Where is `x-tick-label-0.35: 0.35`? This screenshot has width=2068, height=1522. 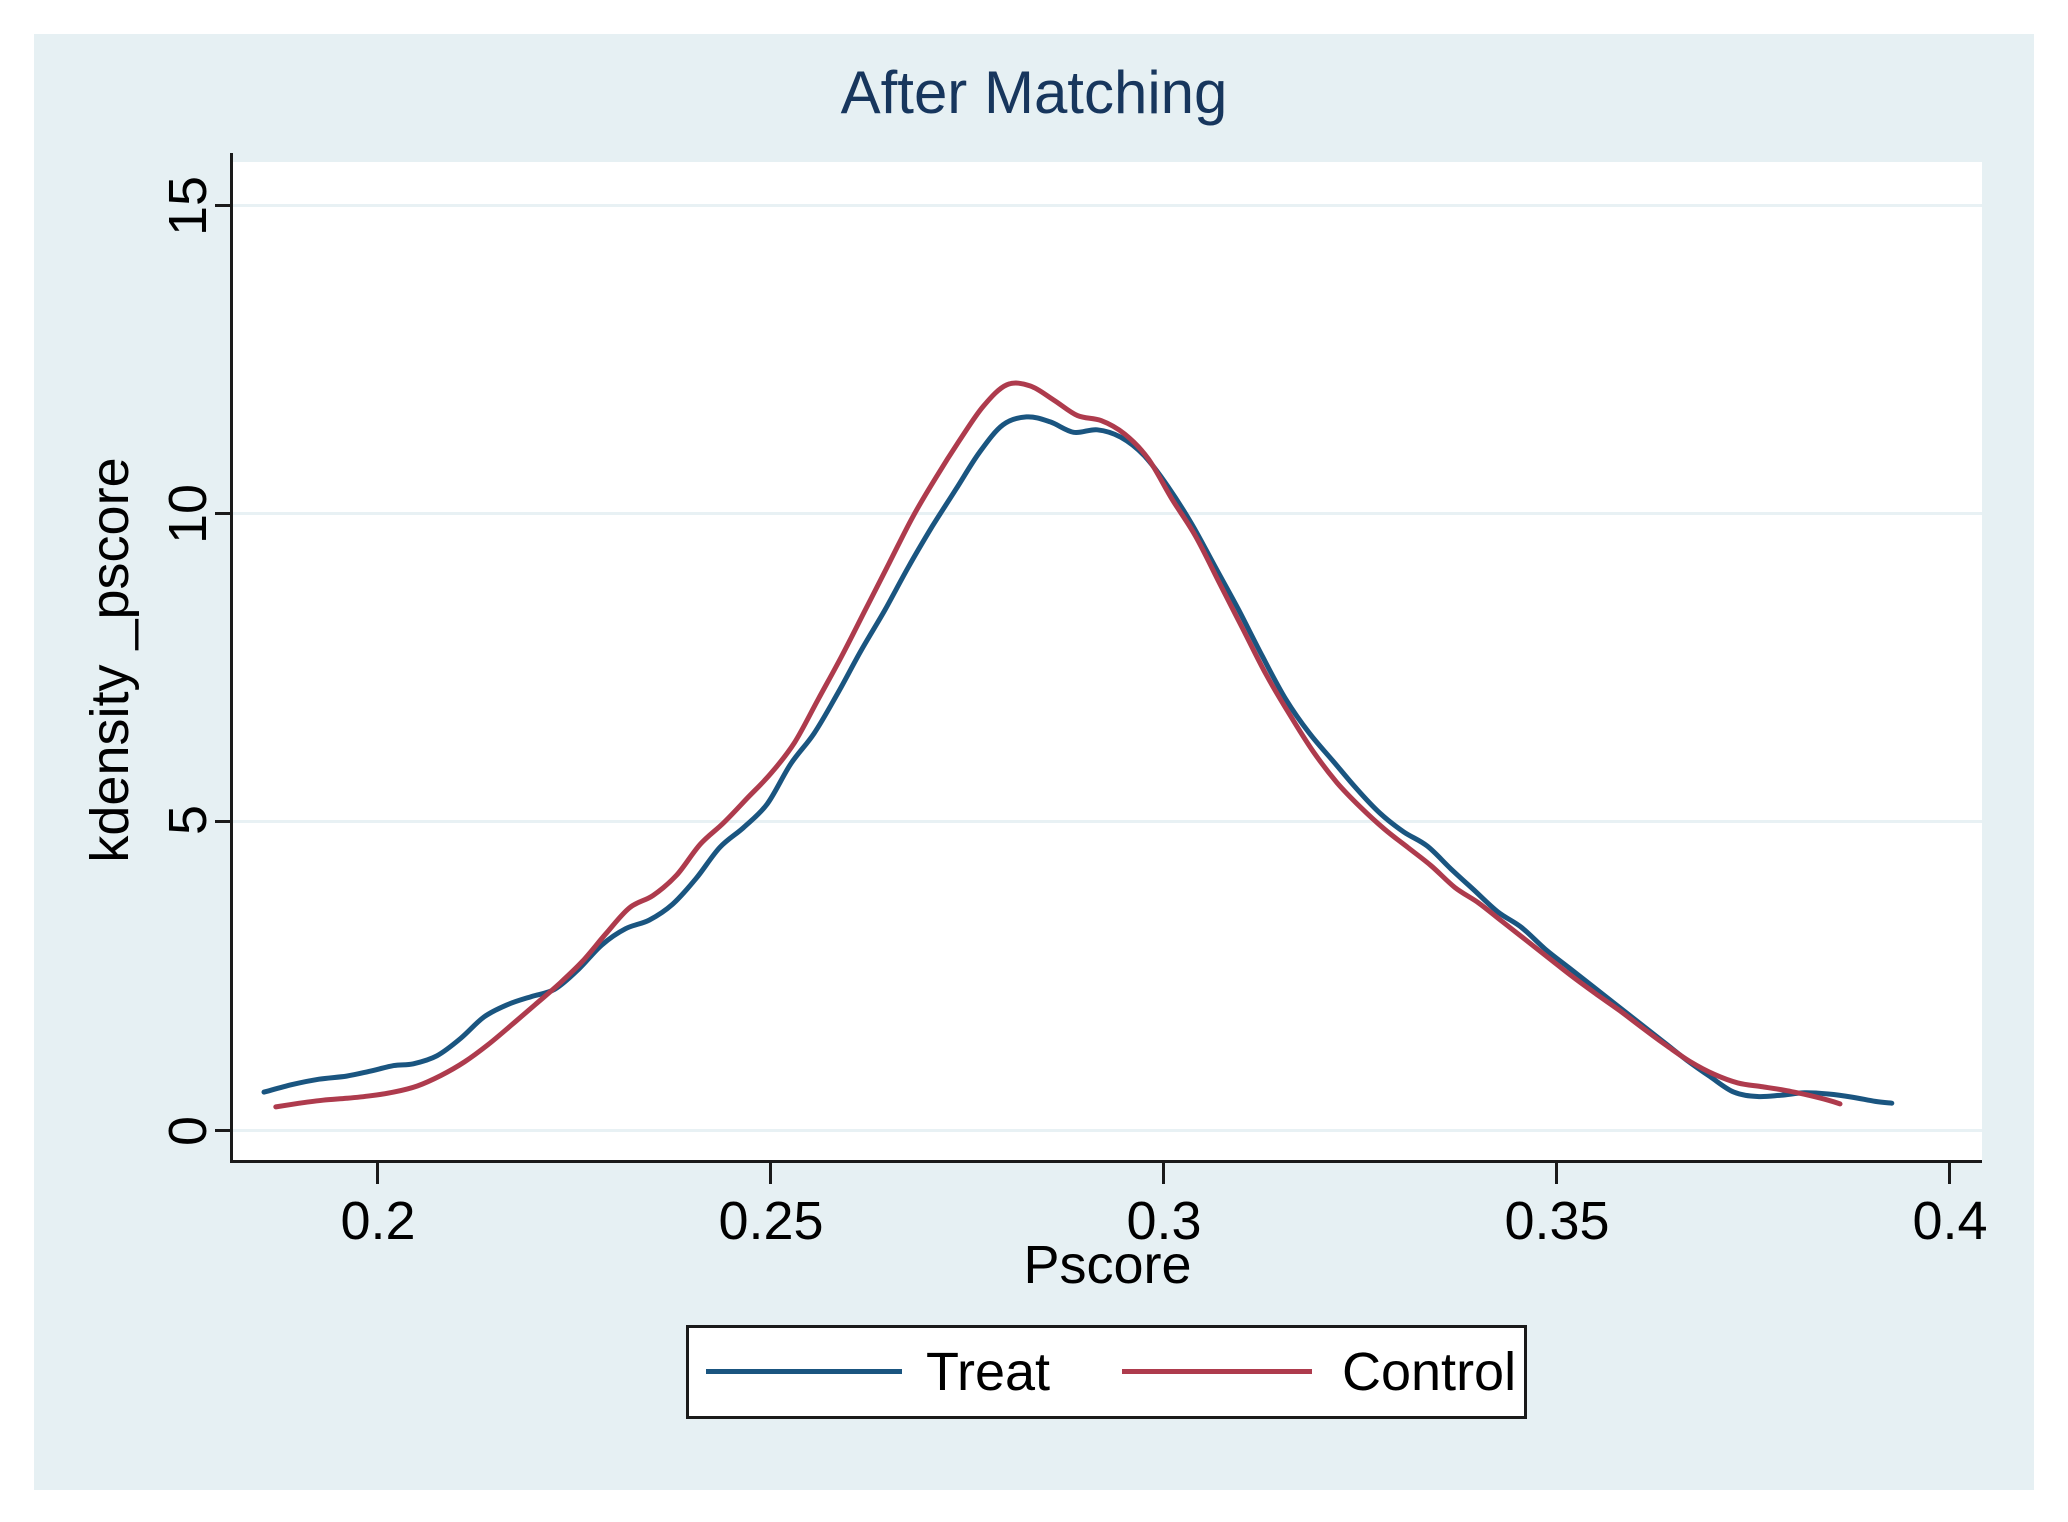
x-tick-label-0.35: 0.35 is located at coordinates (1557, 1221).